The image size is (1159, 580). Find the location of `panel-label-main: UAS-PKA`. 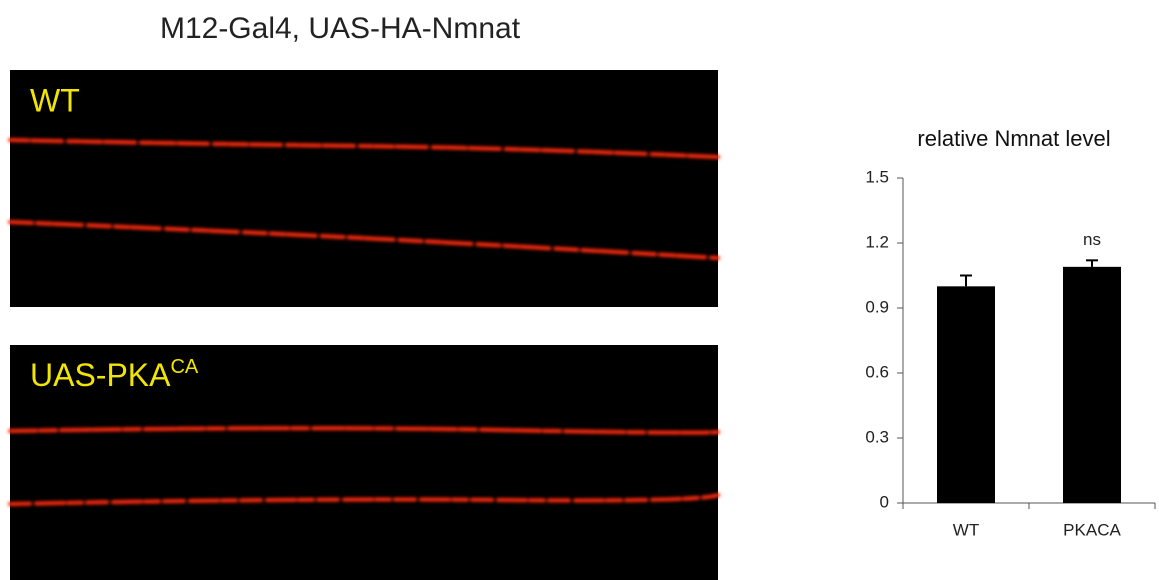

panel-label-main: UAS-PKA is located at coordinates (100, 375).